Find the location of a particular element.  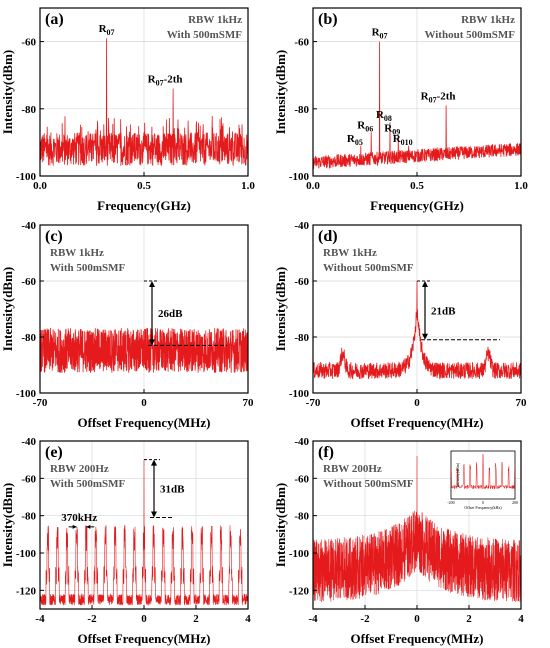

db-annotation: 21dB is located at coordinates (443, 311).